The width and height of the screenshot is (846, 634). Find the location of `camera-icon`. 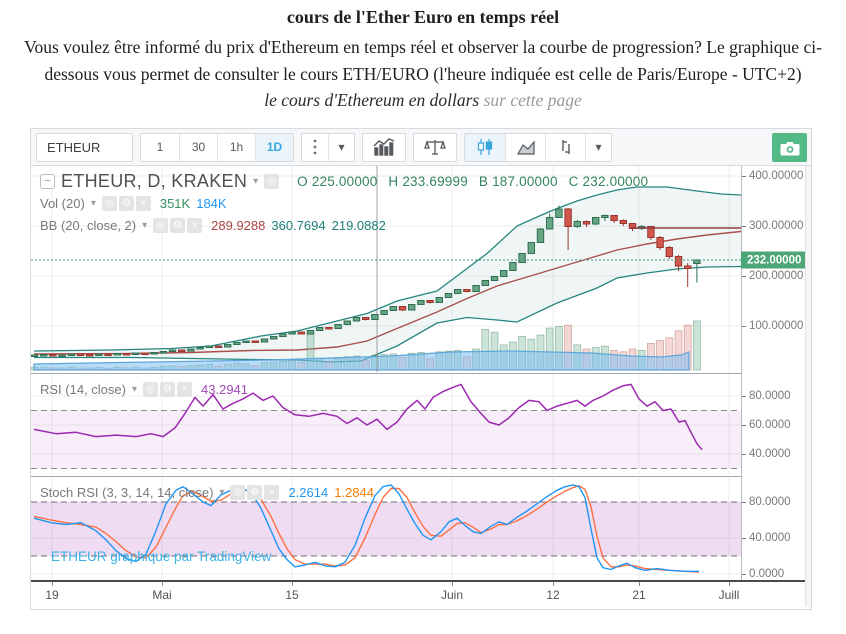

camera-icon is located at coordinates (789, 148).